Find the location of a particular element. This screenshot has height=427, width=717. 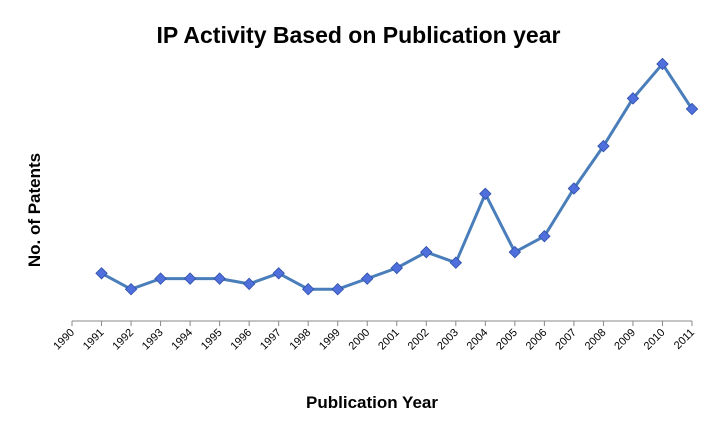

x-tick-label: 2007 is located at coordinates (566, 340).